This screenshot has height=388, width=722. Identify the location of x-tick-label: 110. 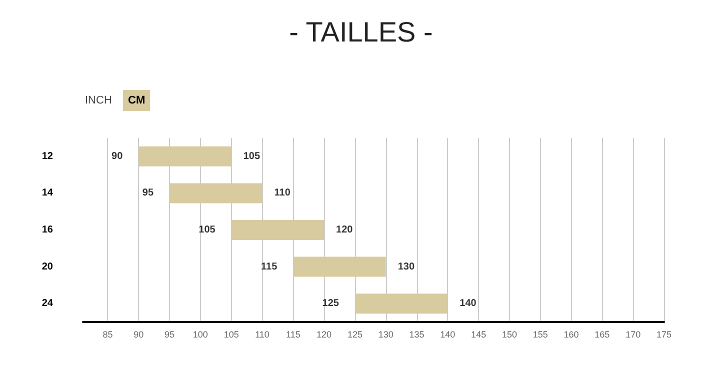
(262, 335).